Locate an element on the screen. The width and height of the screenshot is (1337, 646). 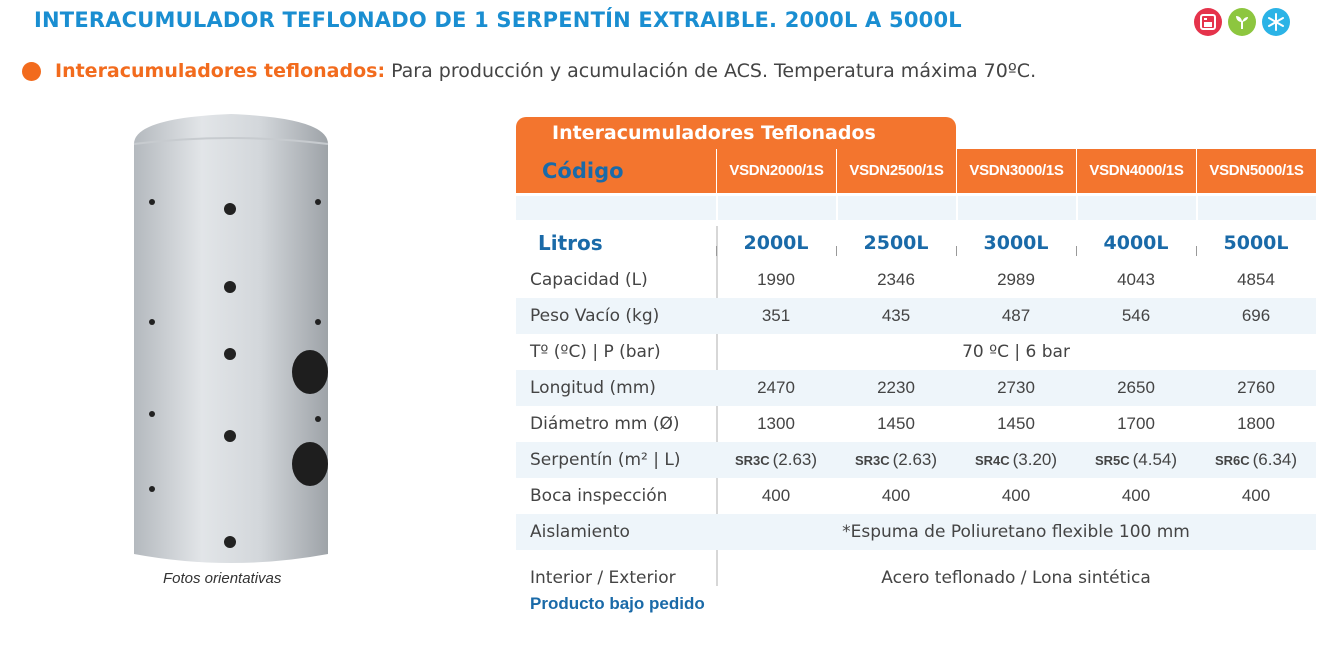
row-label: Capacidad (L) is located at coordinates (589, 280).